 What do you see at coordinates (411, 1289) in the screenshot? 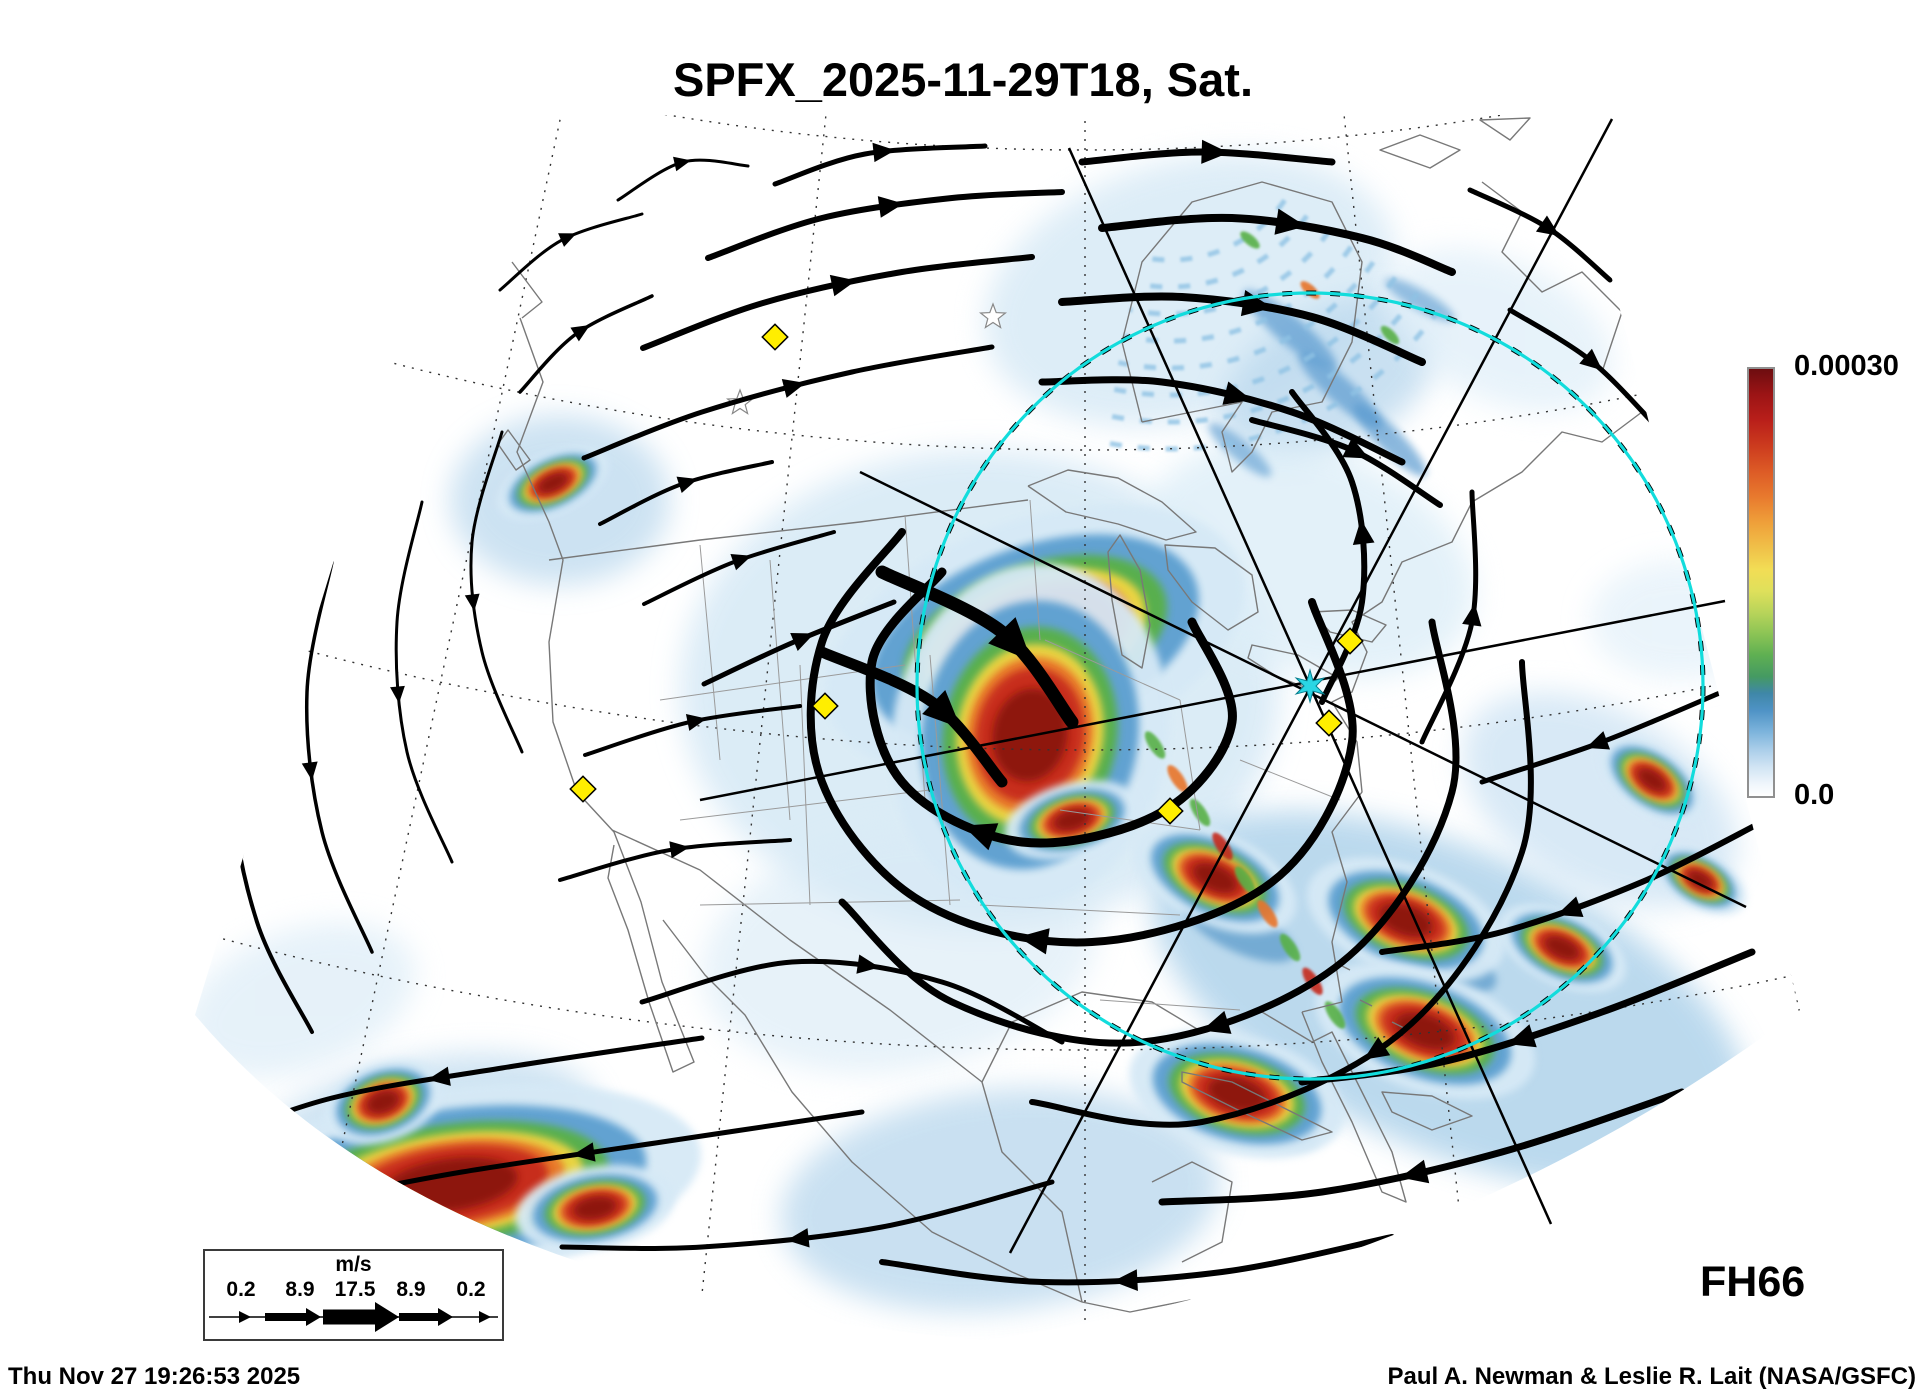
I see `wind-tick-3: 8.9` at bounding box center [411, 1289].